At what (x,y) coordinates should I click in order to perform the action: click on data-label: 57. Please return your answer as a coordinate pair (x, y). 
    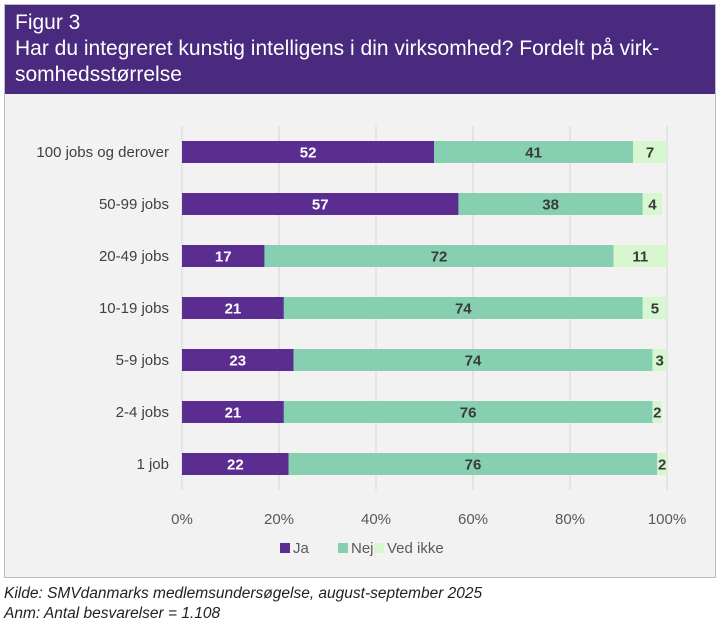
    Looking at the image, I should click on (320, 205).